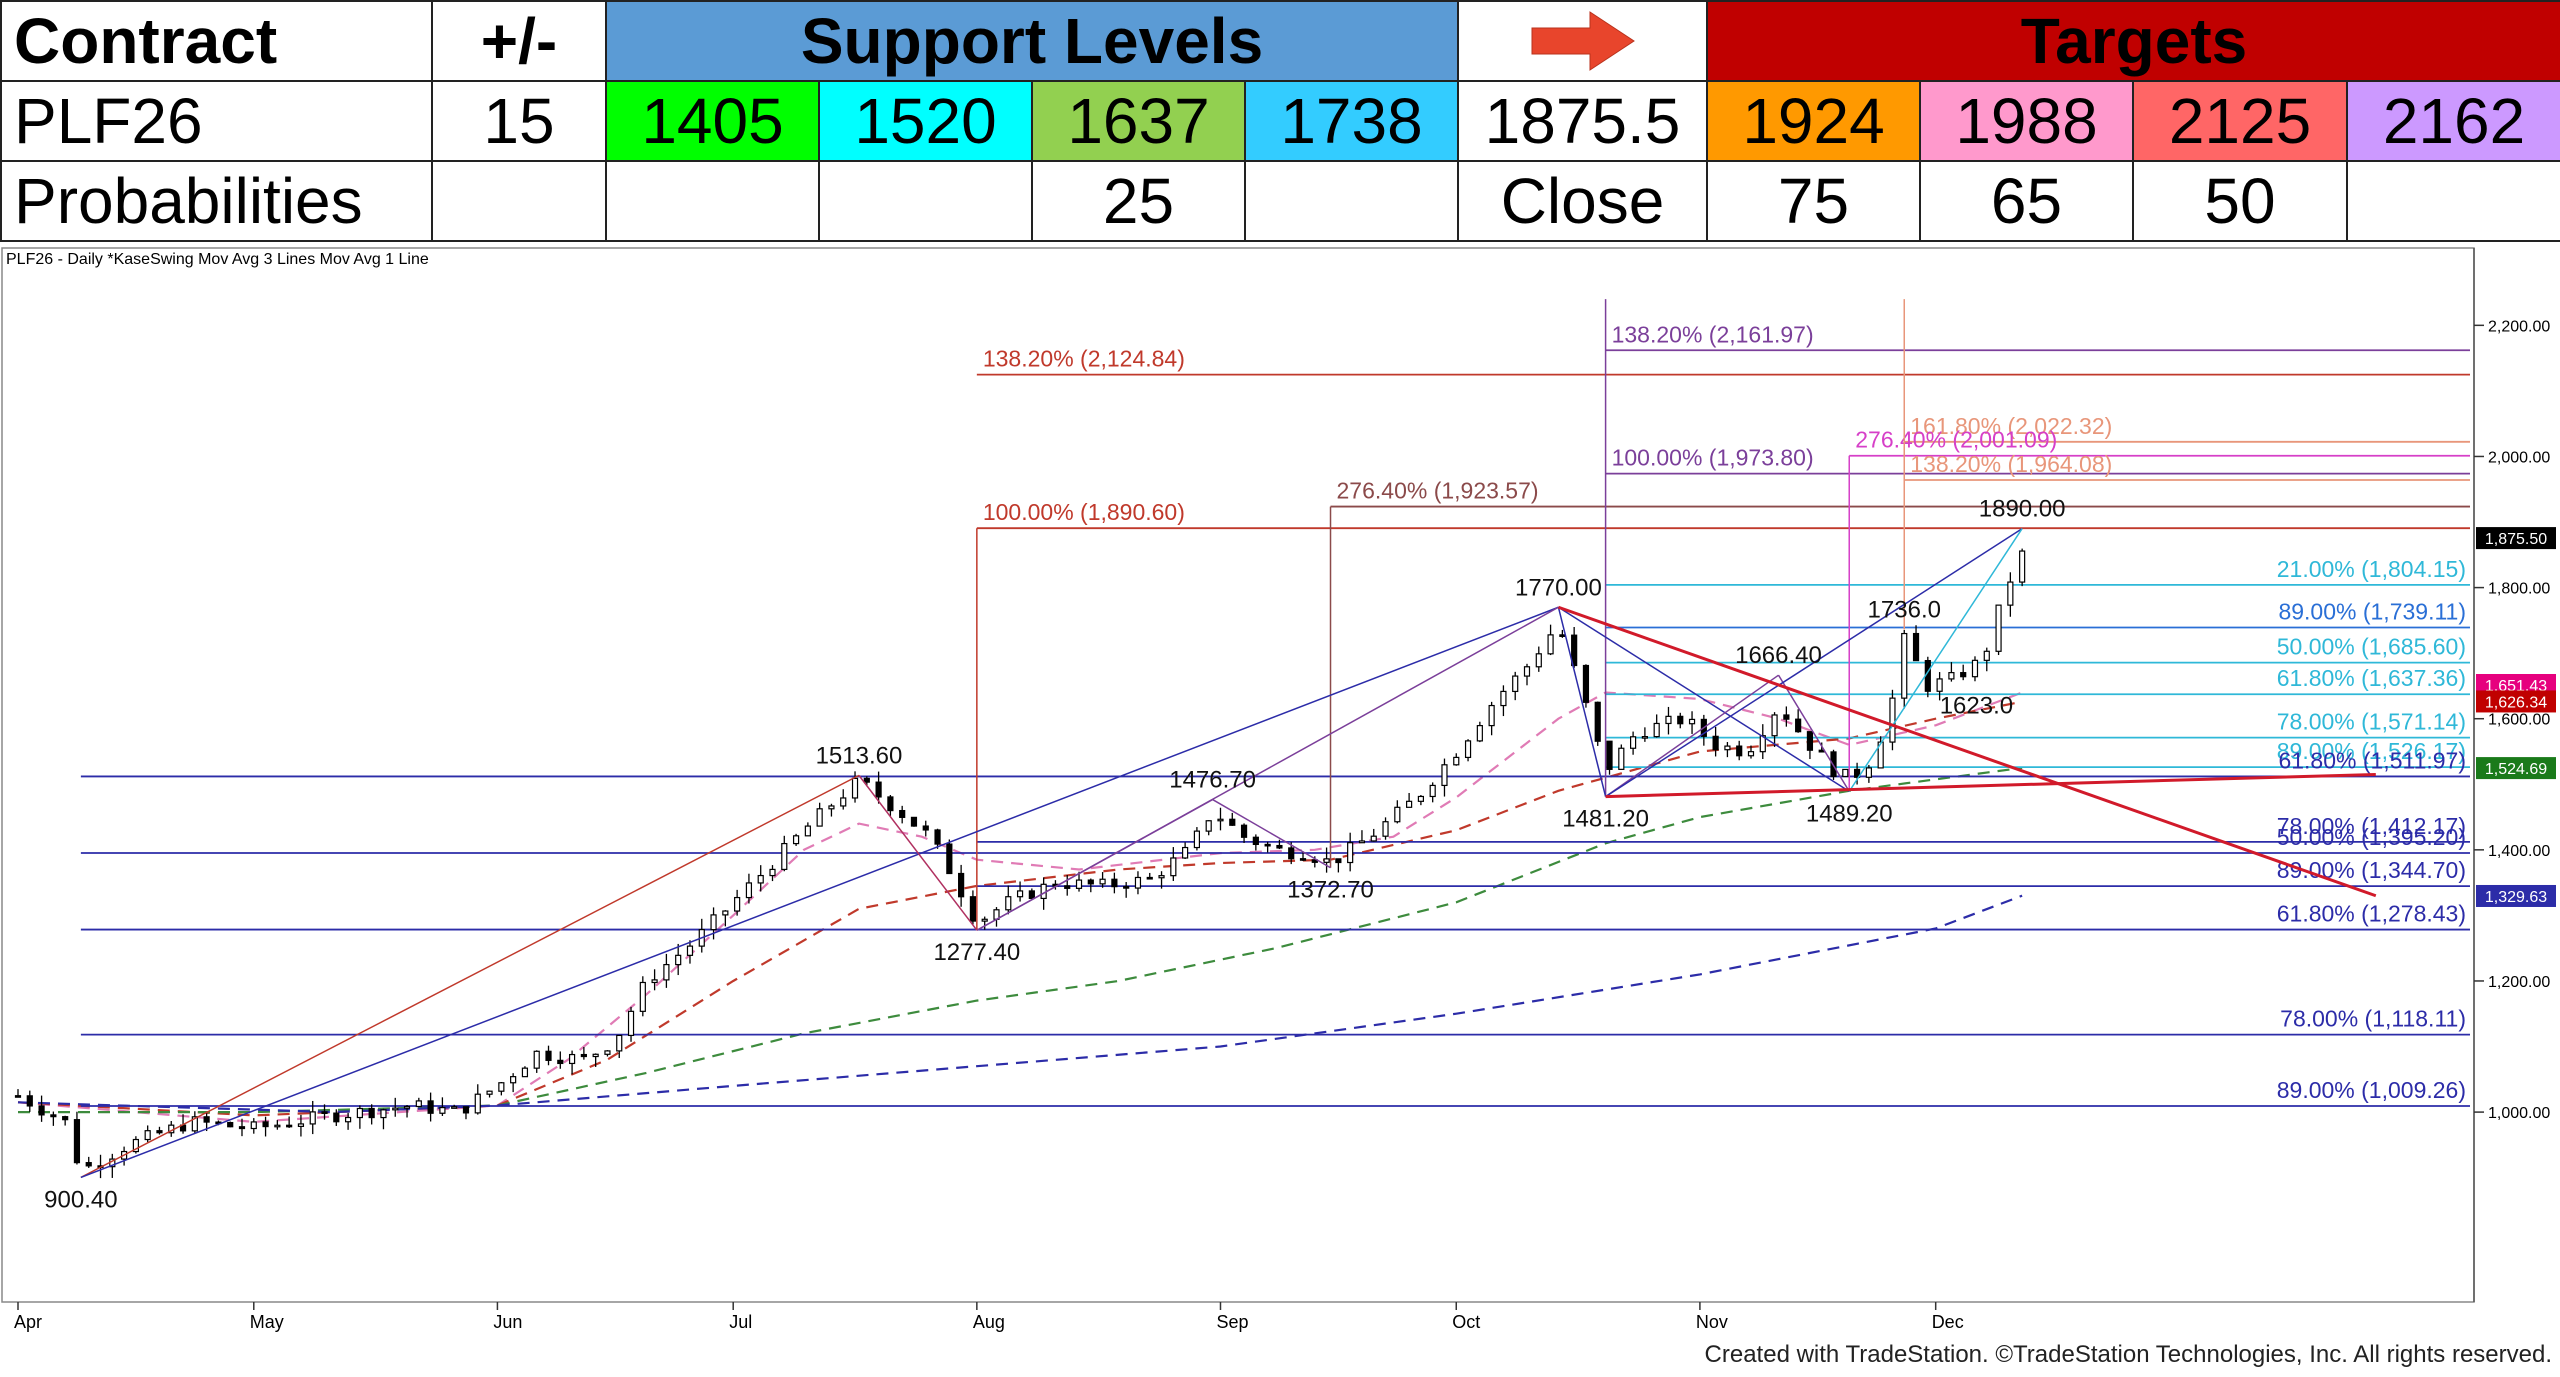 This screenshot has height=1377, width=2560. I want to click on swing-label: 1372.70, so click(1330, 890).